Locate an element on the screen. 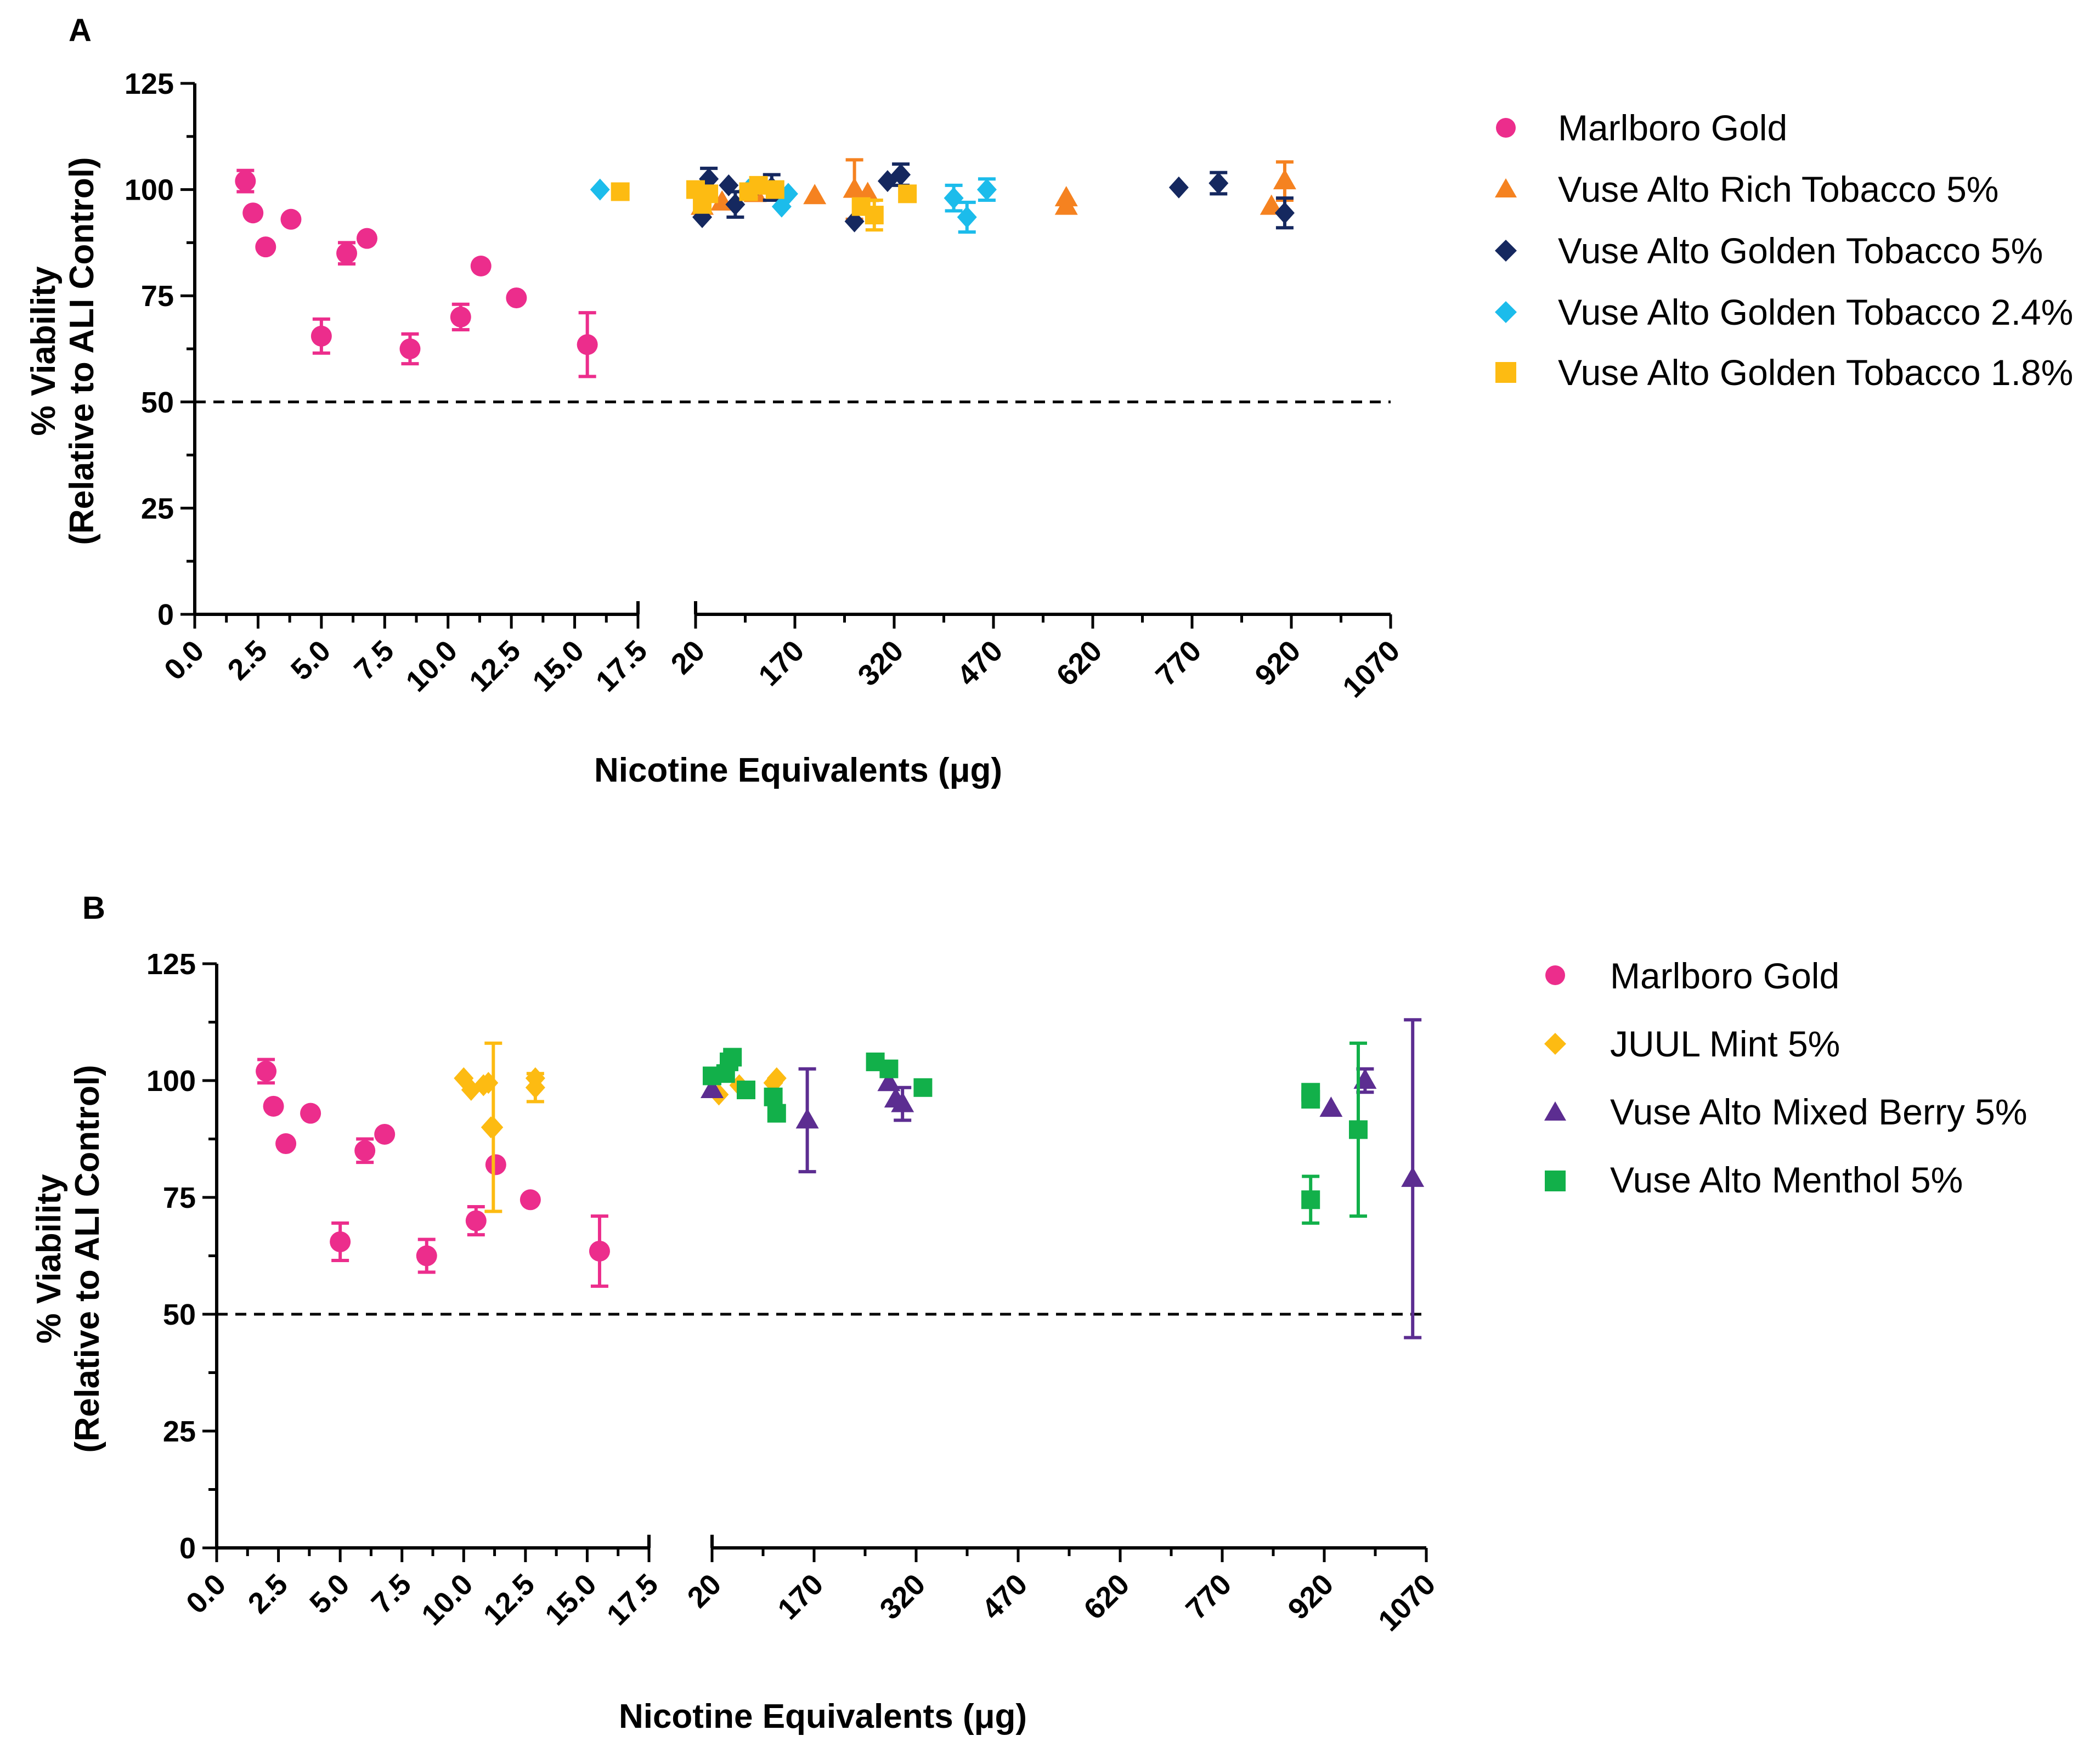 Image resolution: width=2095 pixels, height=1764 pixels. legend-item-vuse-mixed-berry-5: Vuse Alto Mixed Berry 5% is located at coordinates (1786, 1112).